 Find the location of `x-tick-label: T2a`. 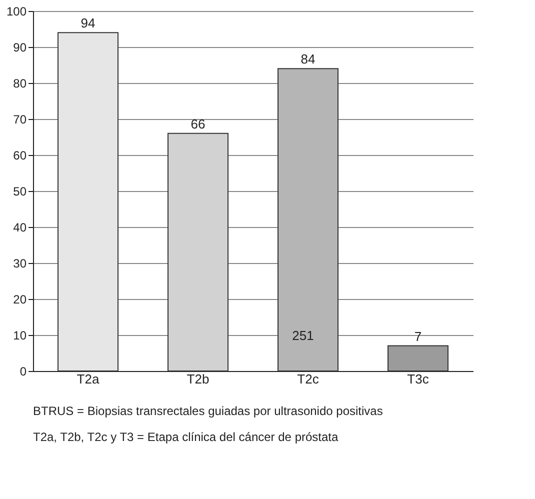

x-tick-label: T2a is located at coordinates (88, 379).